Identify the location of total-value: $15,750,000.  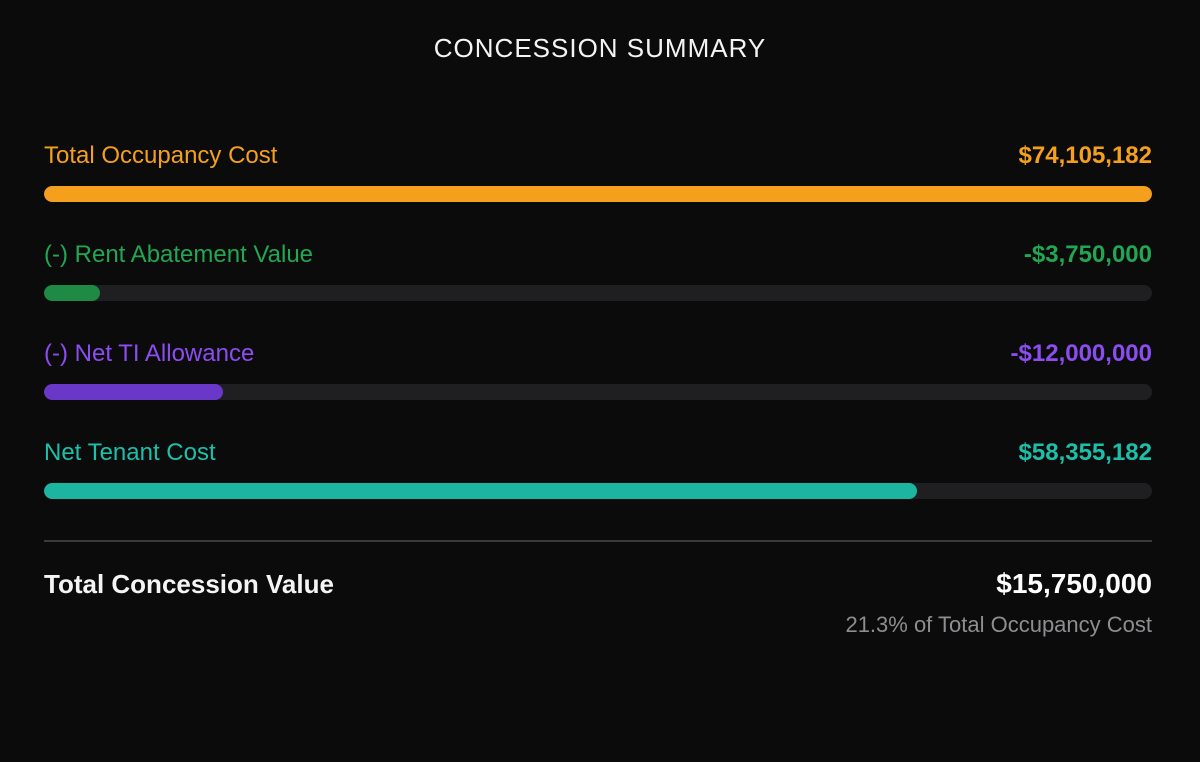
(1074, 583).